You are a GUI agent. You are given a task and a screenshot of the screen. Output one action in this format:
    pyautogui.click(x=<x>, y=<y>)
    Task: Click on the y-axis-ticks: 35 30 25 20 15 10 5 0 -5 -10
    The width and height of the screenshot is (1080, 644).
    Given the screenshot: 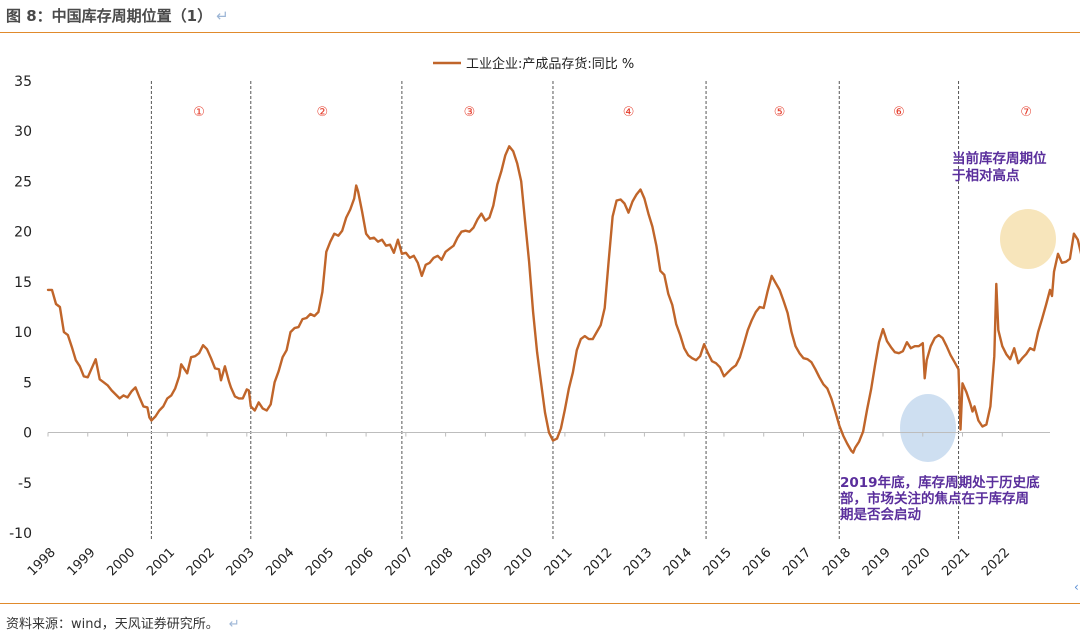 What is the action you would take?
    pyautogui.click(x=20, y=308)
    